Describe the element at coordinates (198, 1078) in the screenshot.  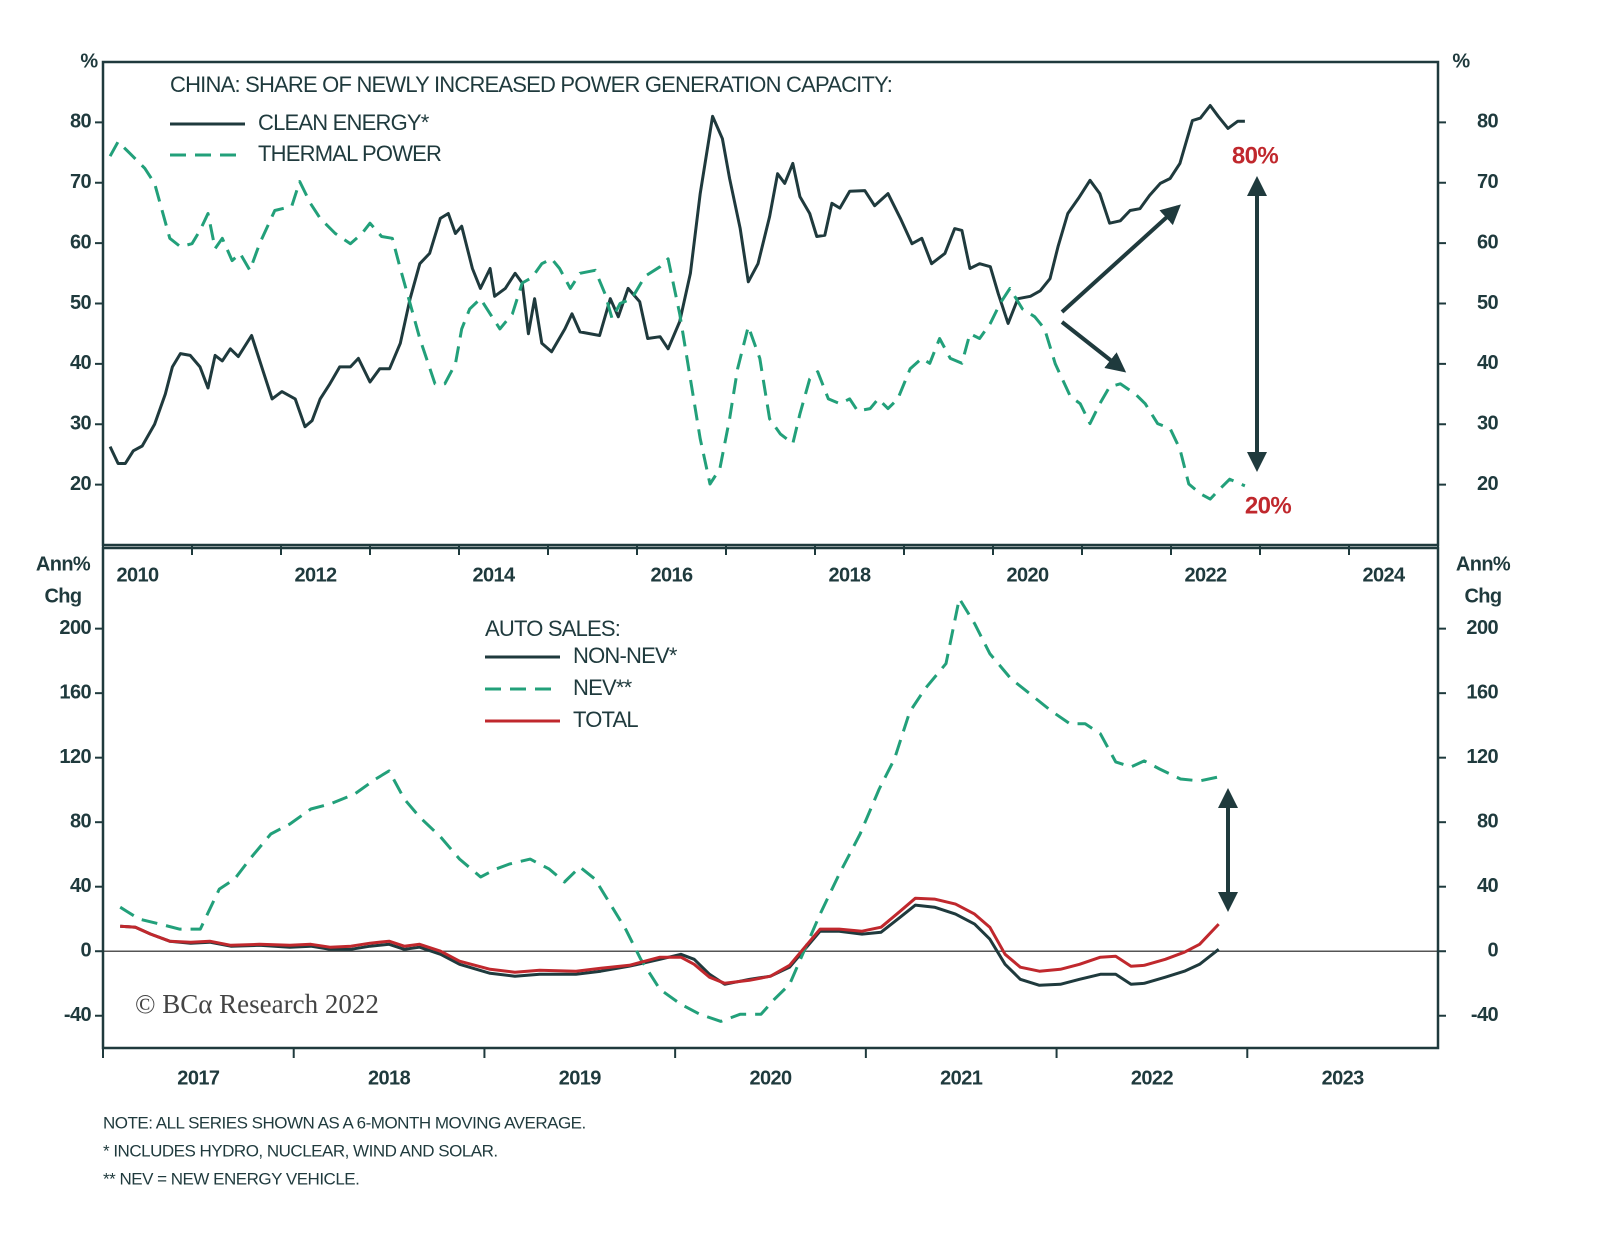
I see `x-tick-label: 2017` at that location.